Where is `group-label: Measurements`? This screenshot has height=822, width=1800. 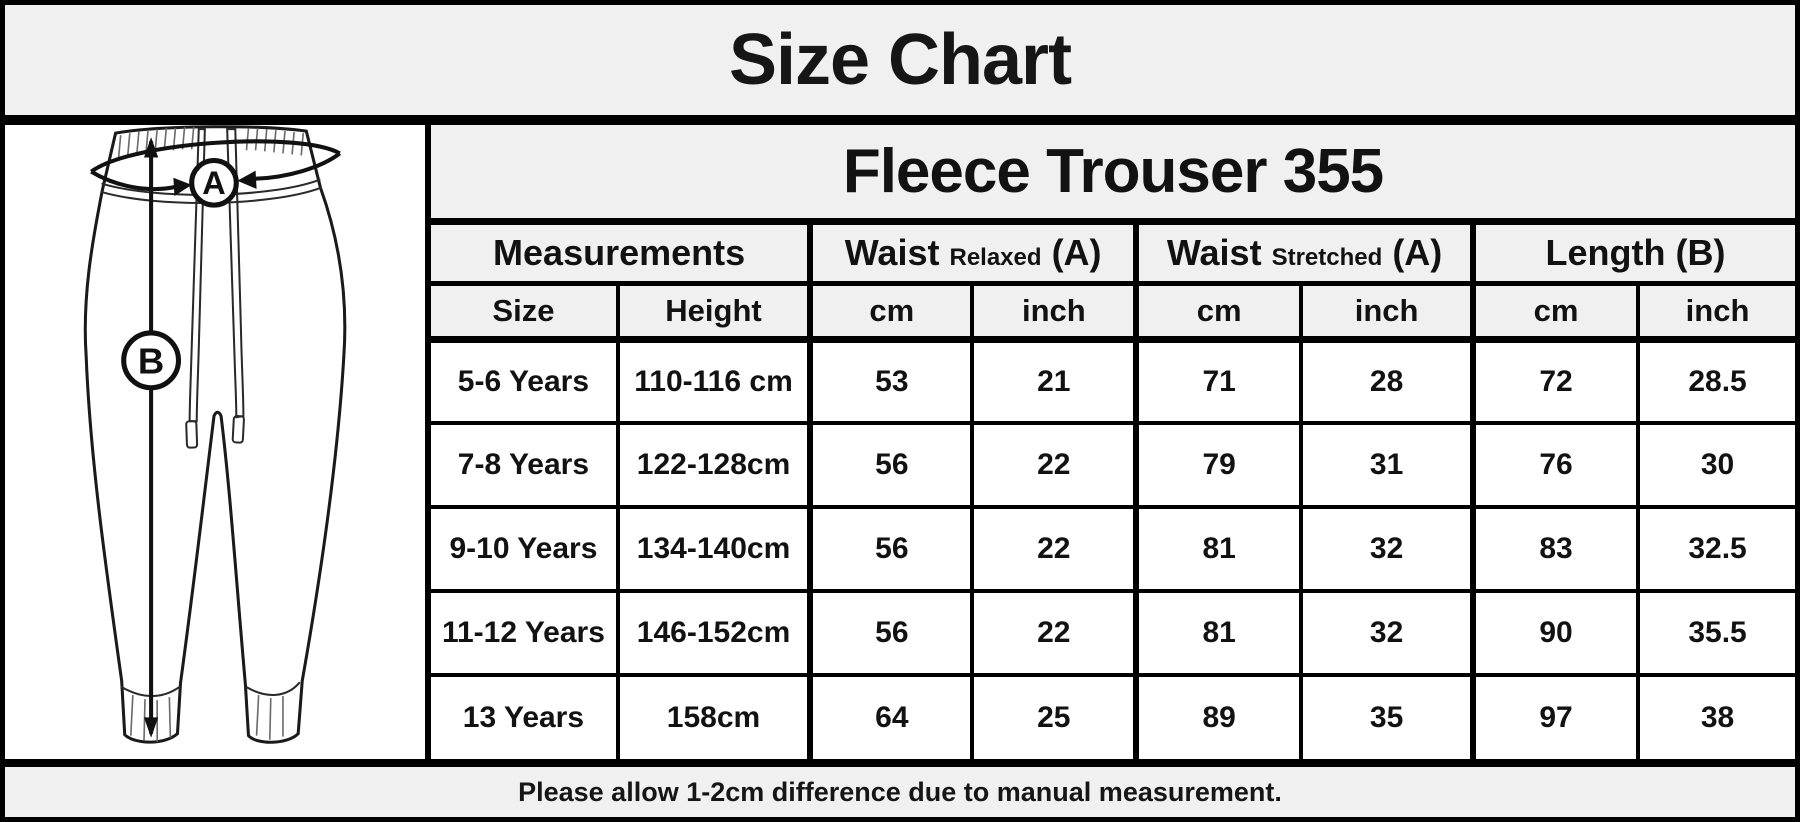 group-label: Measurements is located at coordinates (619, 252).